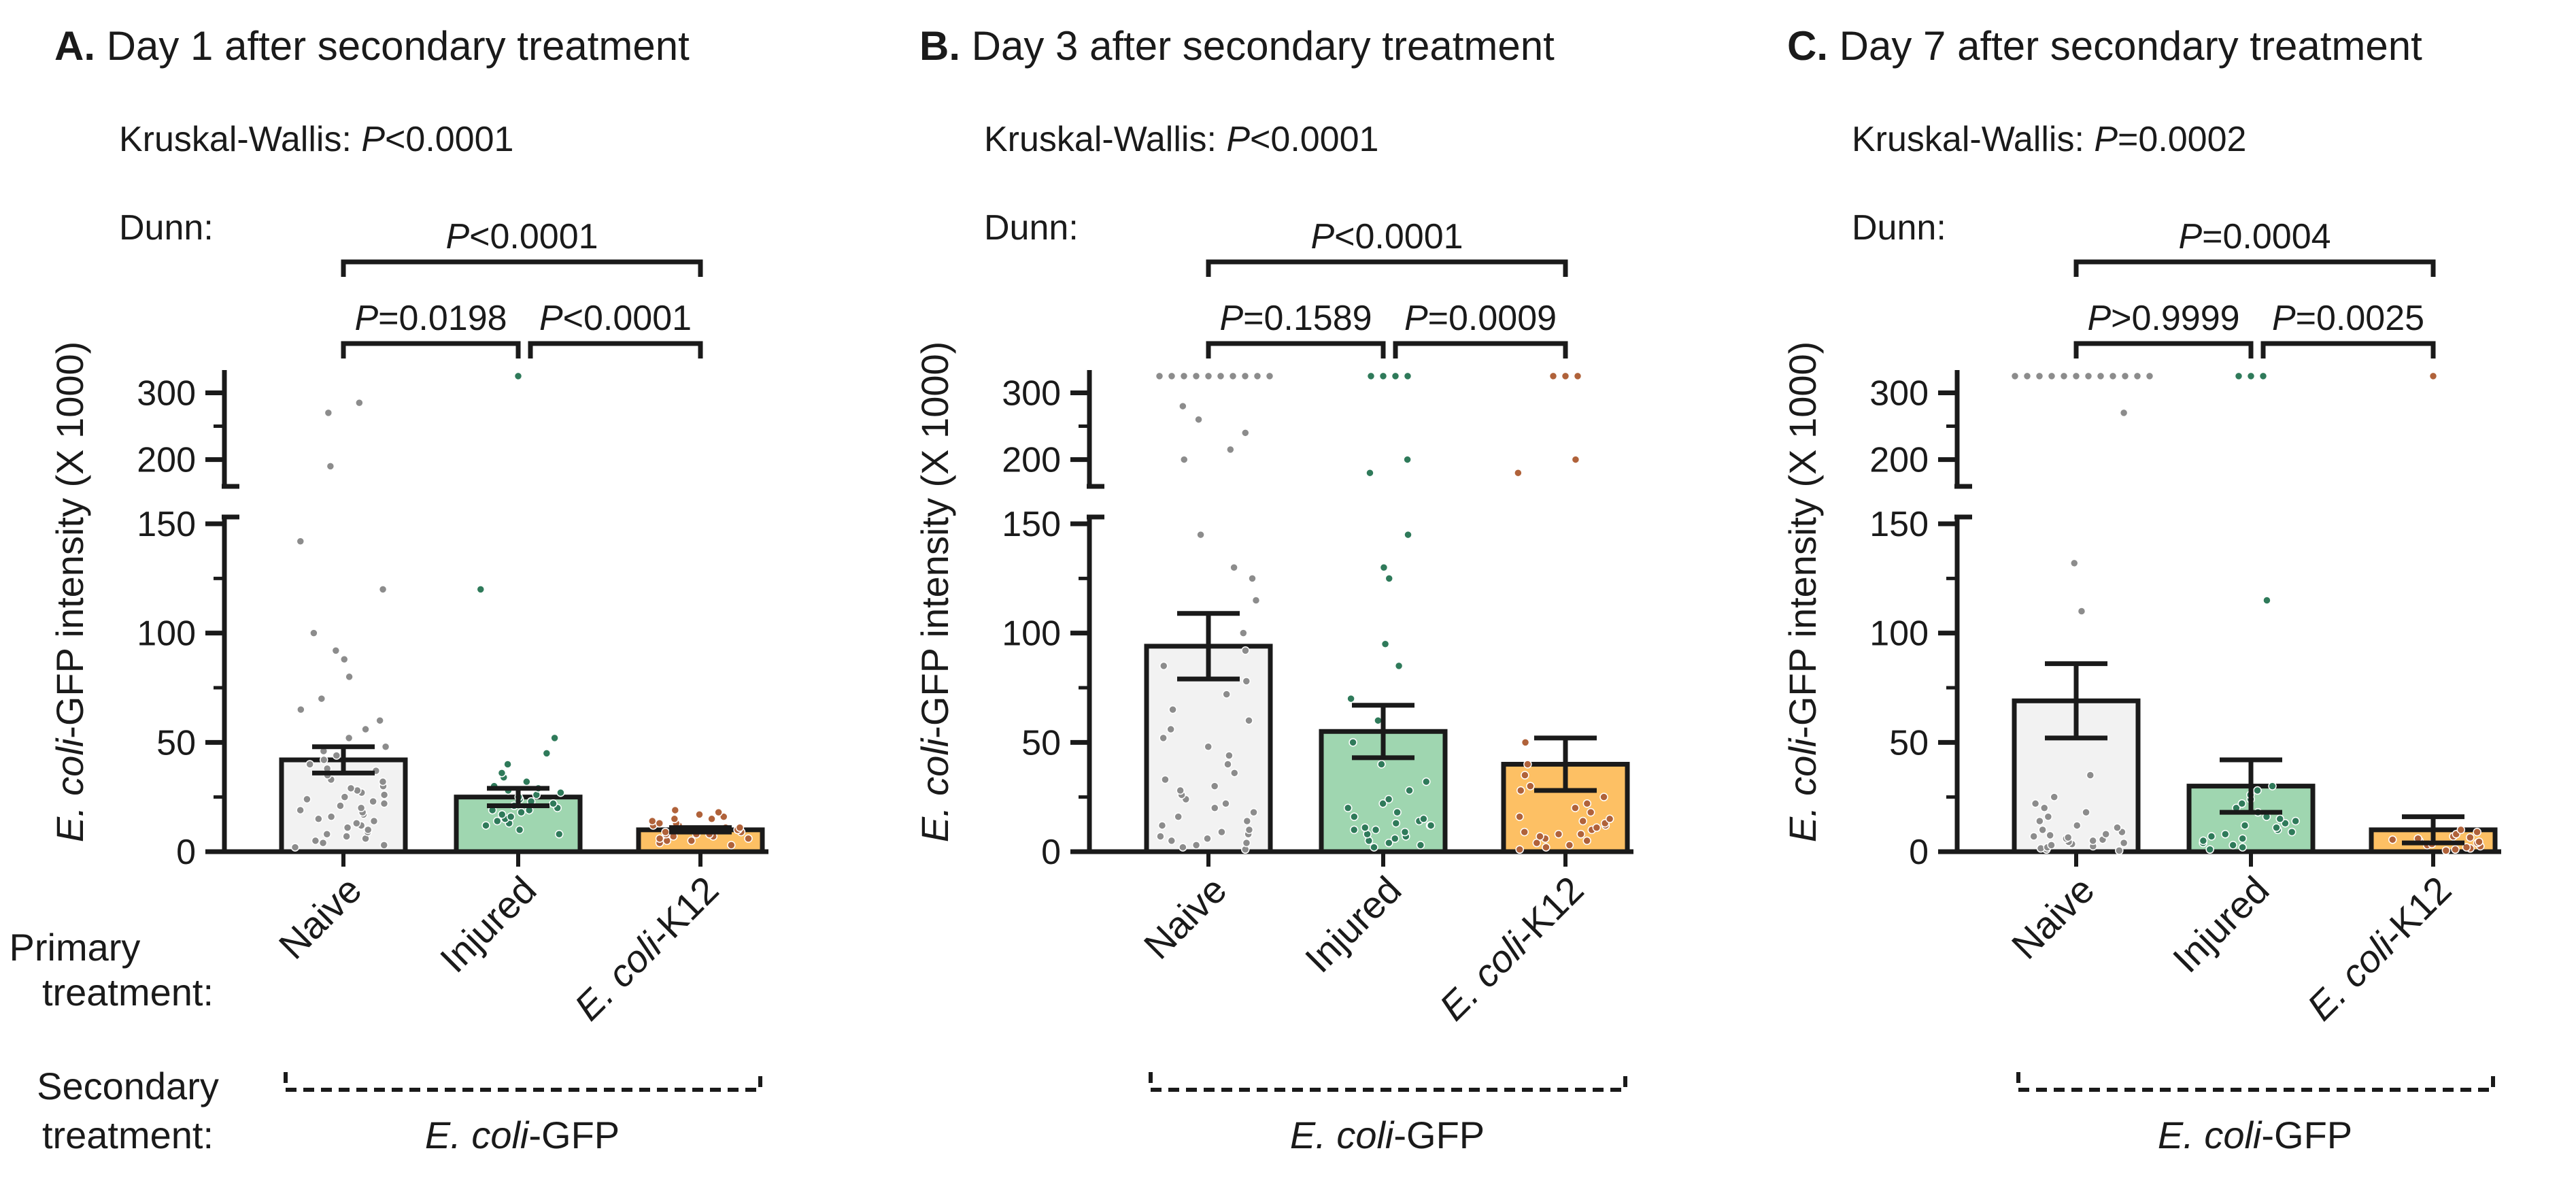 The image size is (2576, 1185). What do you see at coordinates (2348, 319) in the screenshot?
I see `bracket-injured-vs-k12-label: P=0.0025` at bounding box center [2348, 319].